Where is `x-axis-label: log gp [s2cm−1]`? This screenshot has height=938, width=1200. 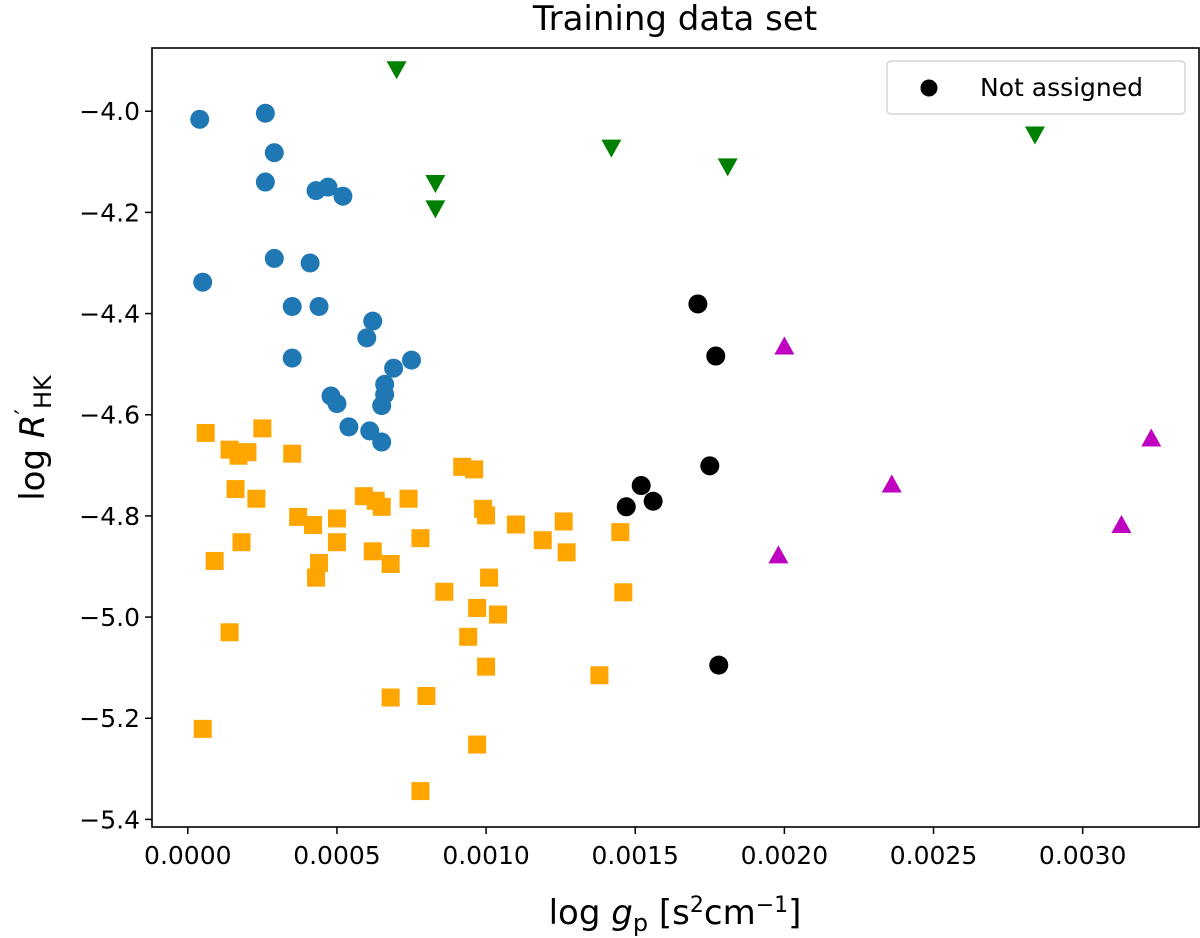 x-axis-label: log gp [s2cm−1] is located at coordinates (675, 915).